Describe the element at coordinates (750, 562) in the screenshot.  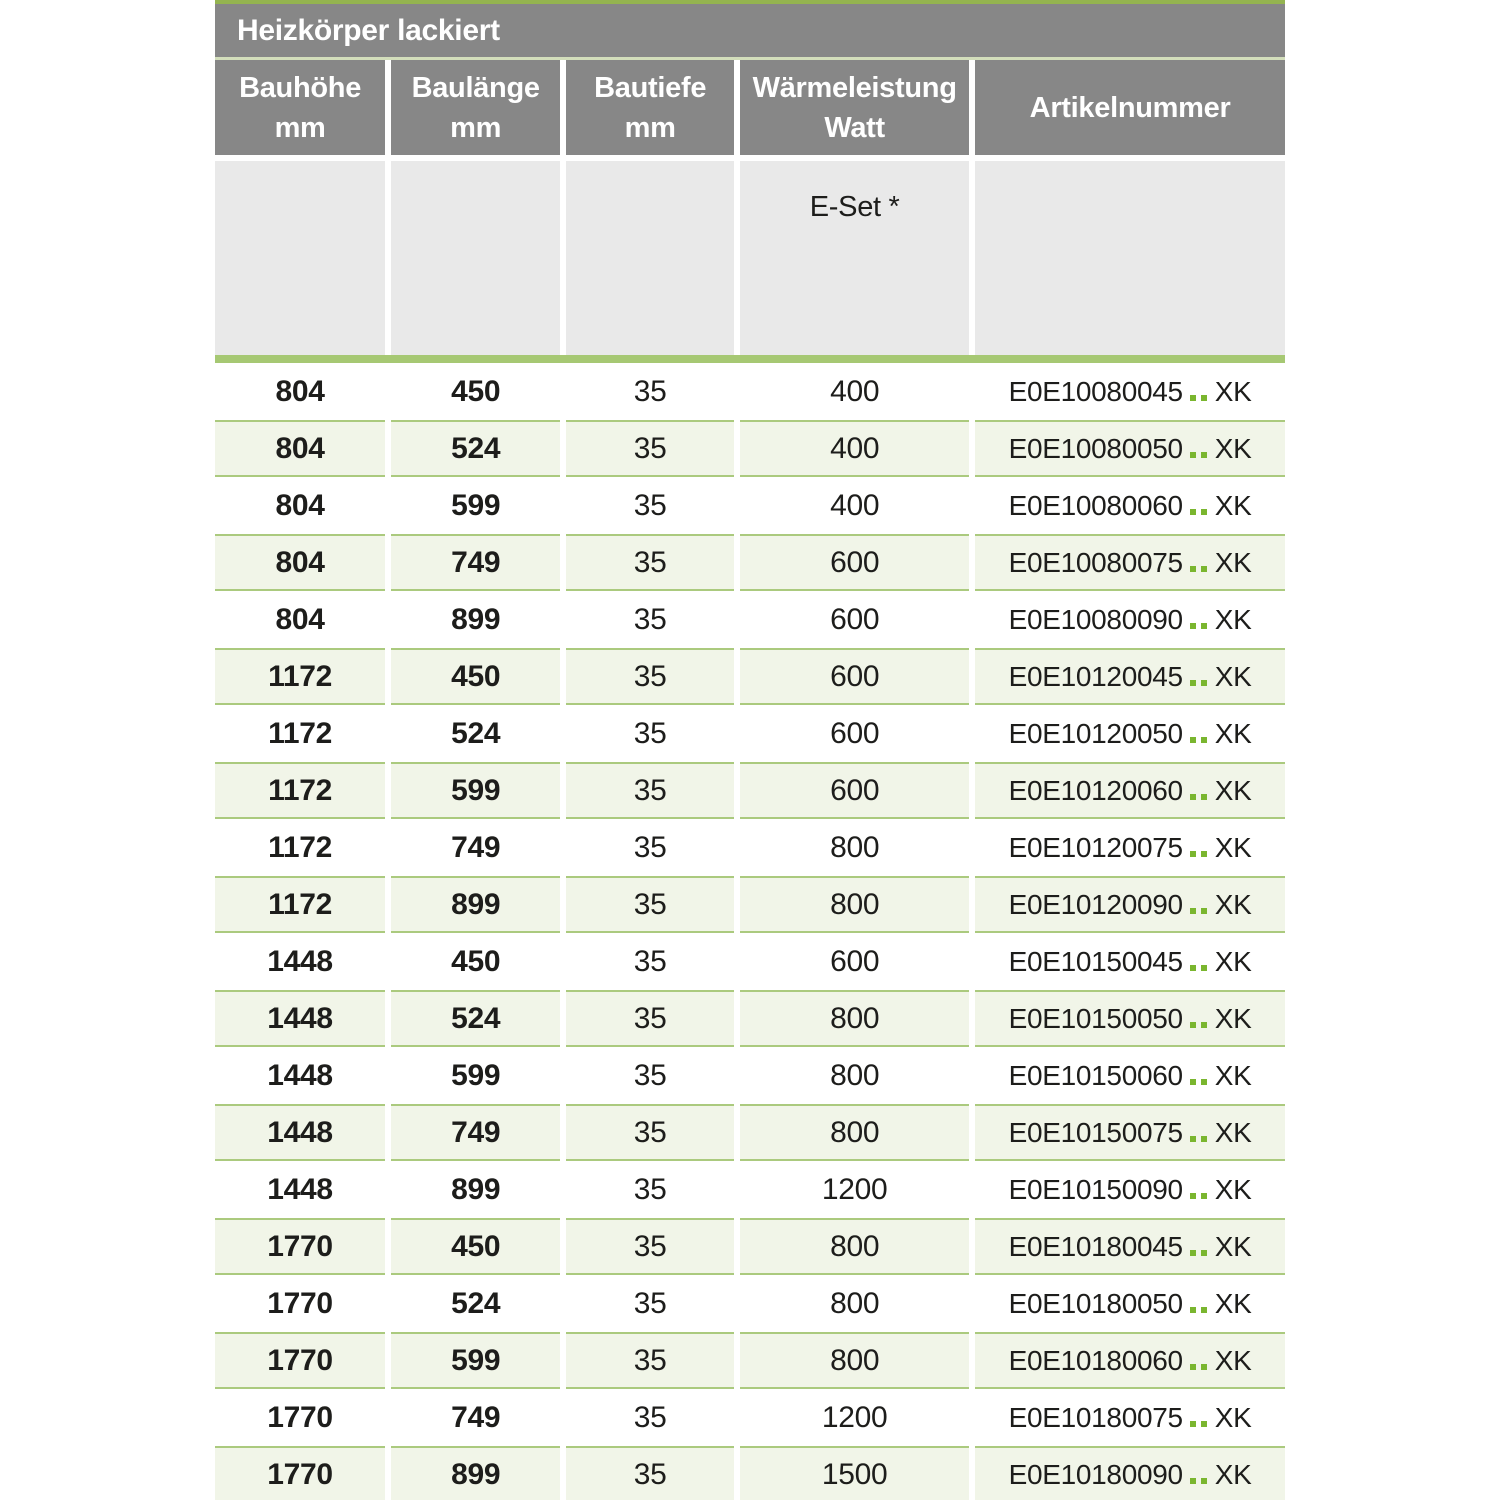
I see `table-row: 804 749 35 600 E0E10080075 XK` at that location.